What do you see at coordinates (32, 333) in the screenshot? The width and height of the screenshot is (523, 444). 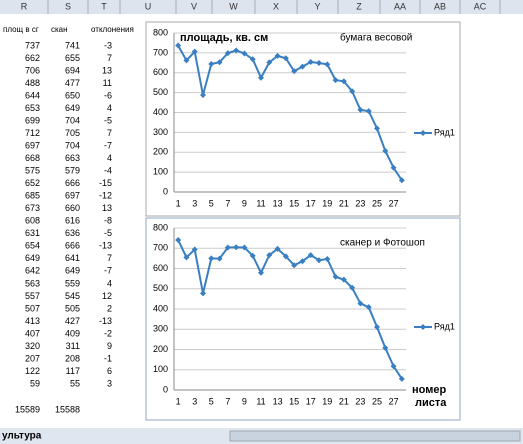 I see `cell: 407` at bounding box center [32, 333].